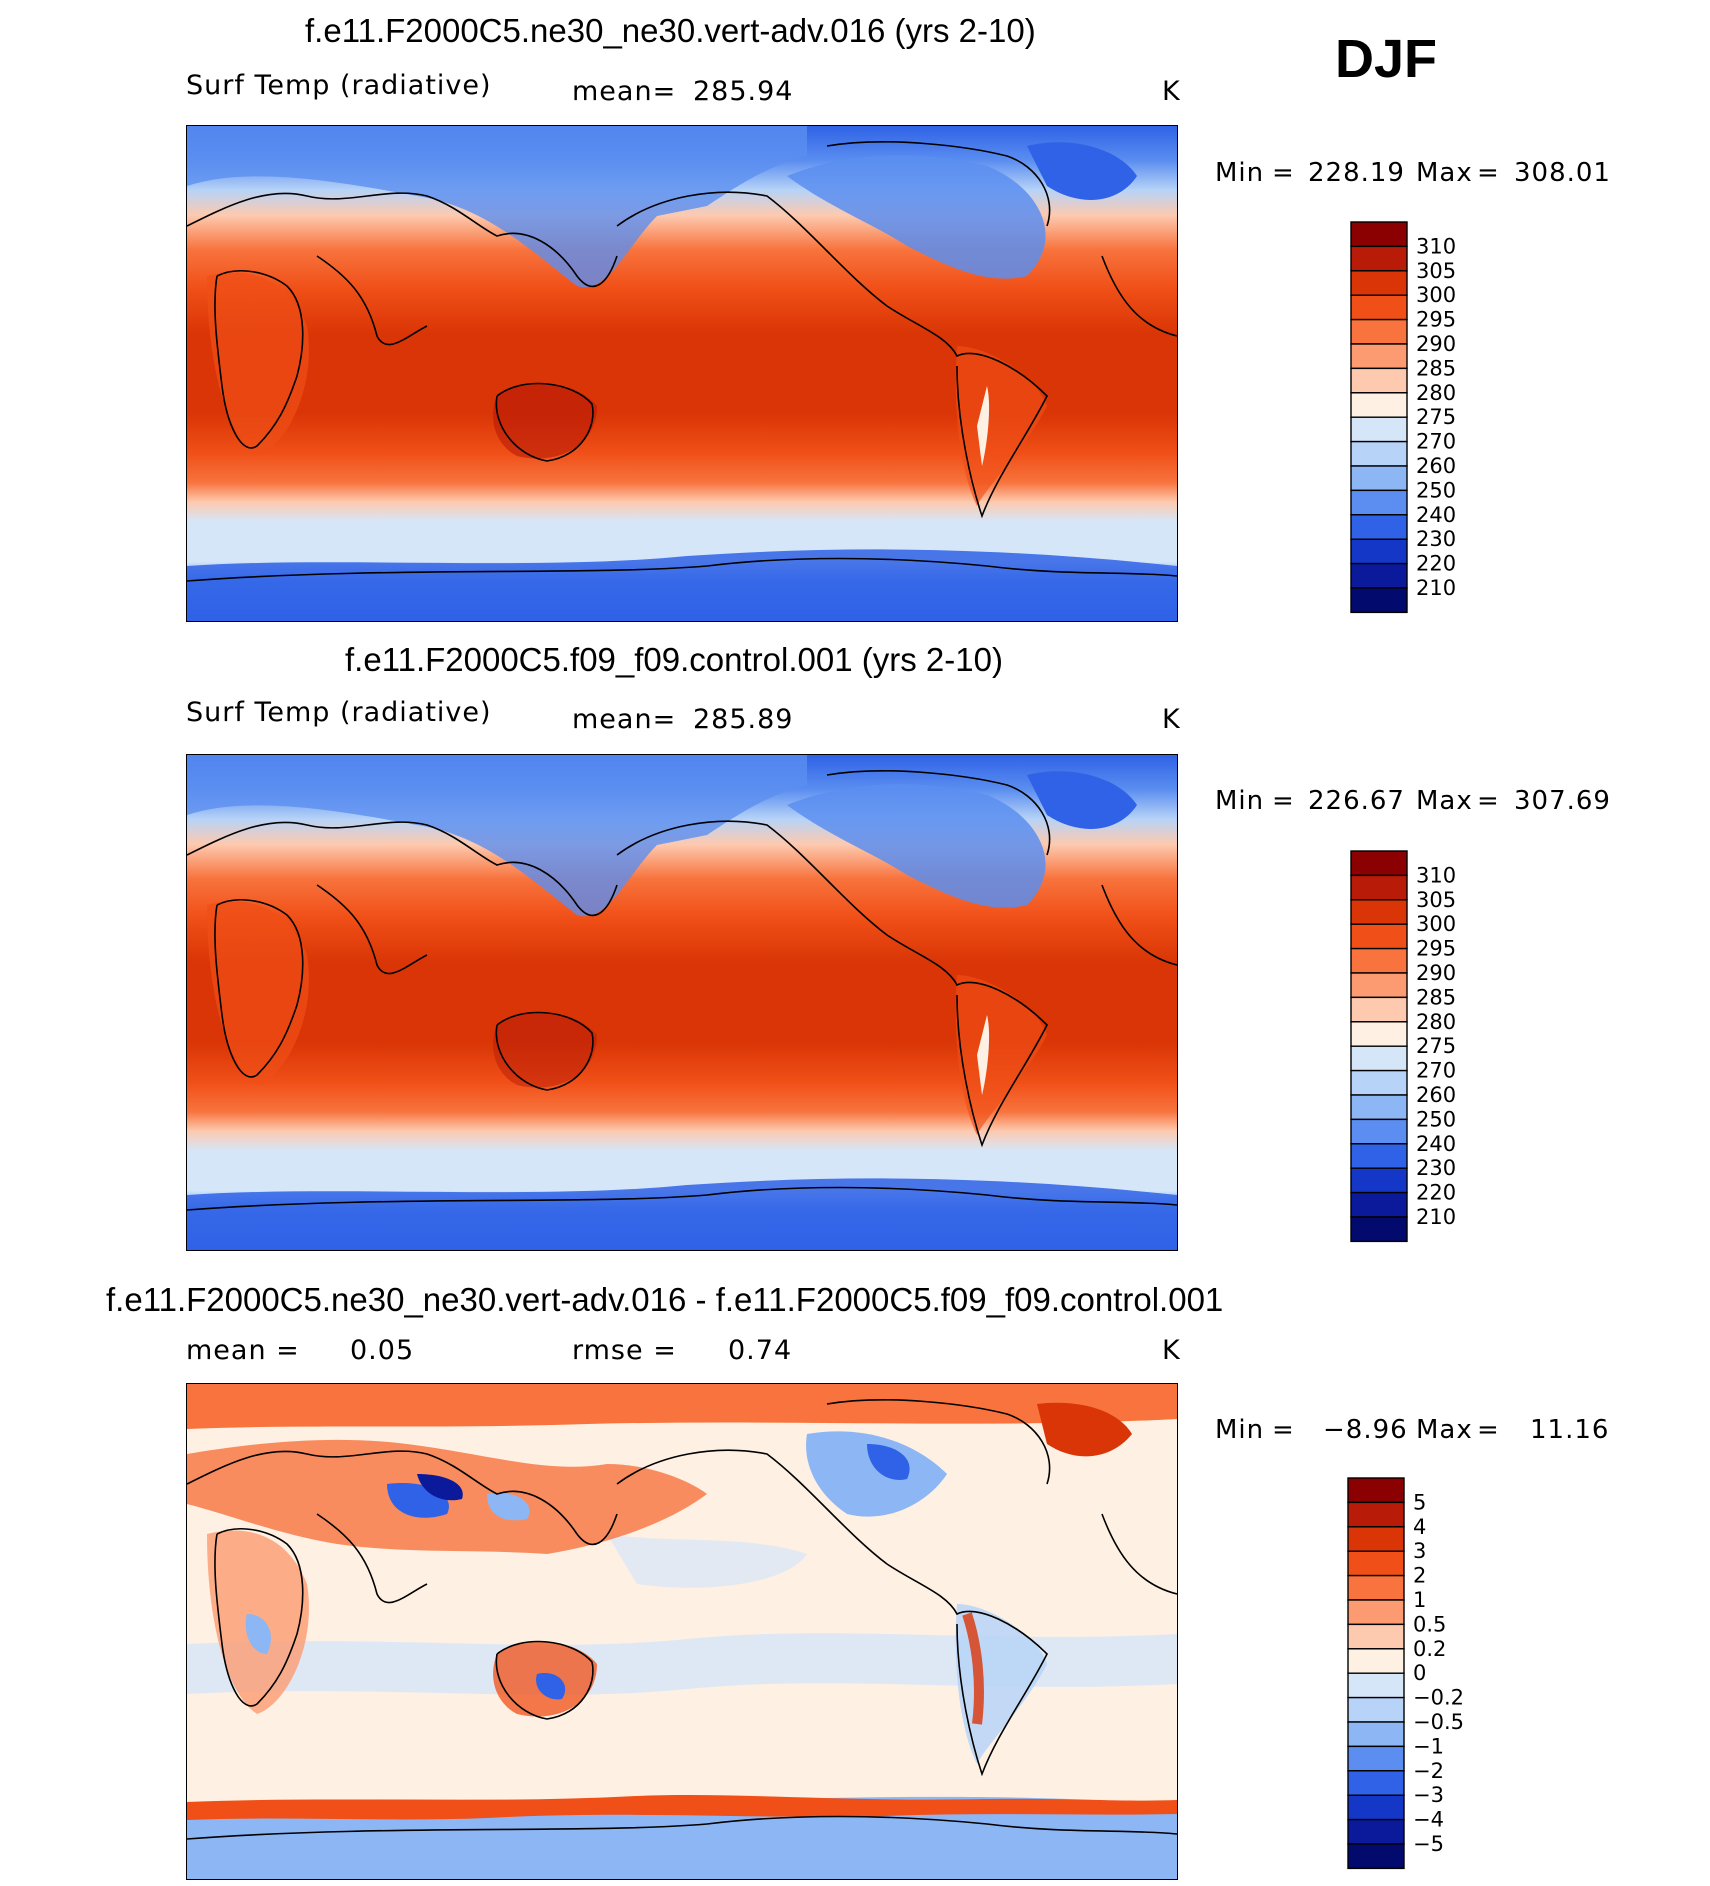 The image size is (1710, 1886). I want to click on panel2-legend-label-2: 300, so click(1436, 924).